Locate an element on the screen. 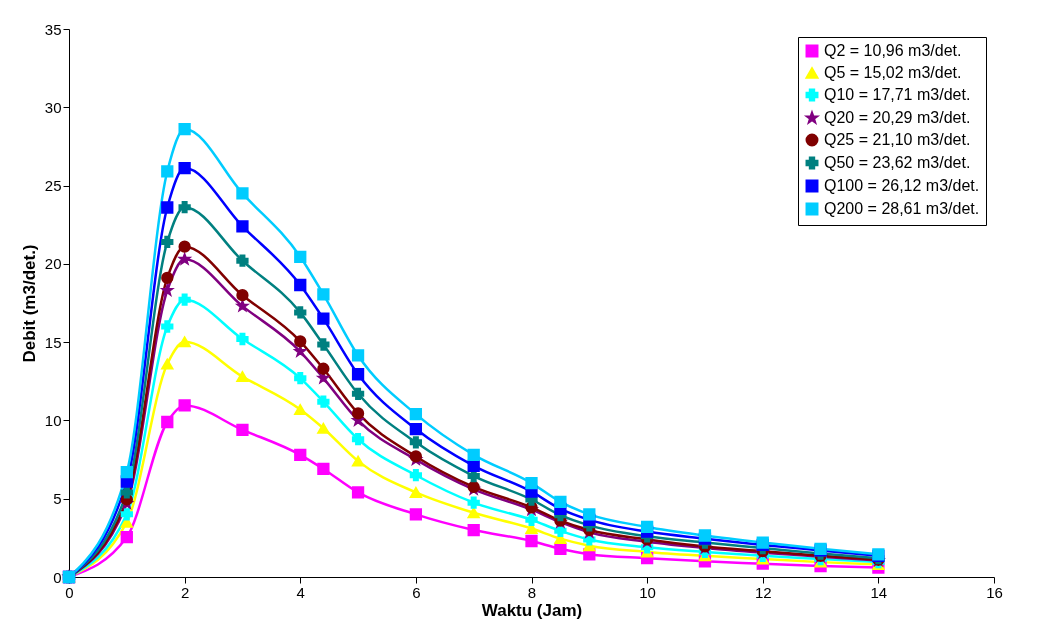 The image size is (1038, 644). y-tick-label: 30 is located at coordinates (53, 107).